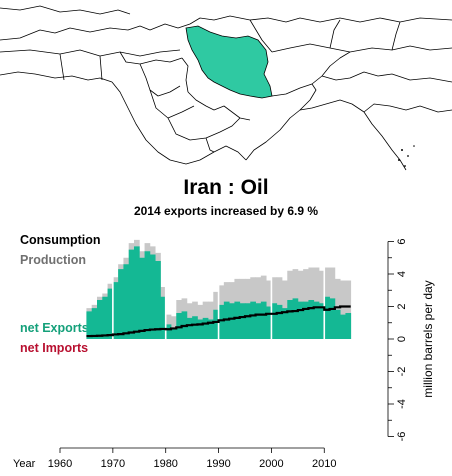 The height and width of the screenshot is (476, 452). Describe the element at coordinates (54, 328) in the screenshot. I see `legend-net-exports: net Exports` at that location.